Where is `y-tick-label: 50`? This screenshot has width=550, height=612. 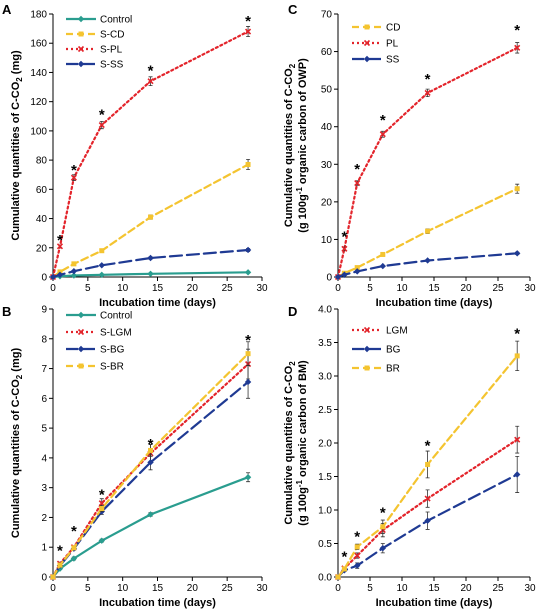
y-tick-label: 50 is located at coordinates (327, 90).